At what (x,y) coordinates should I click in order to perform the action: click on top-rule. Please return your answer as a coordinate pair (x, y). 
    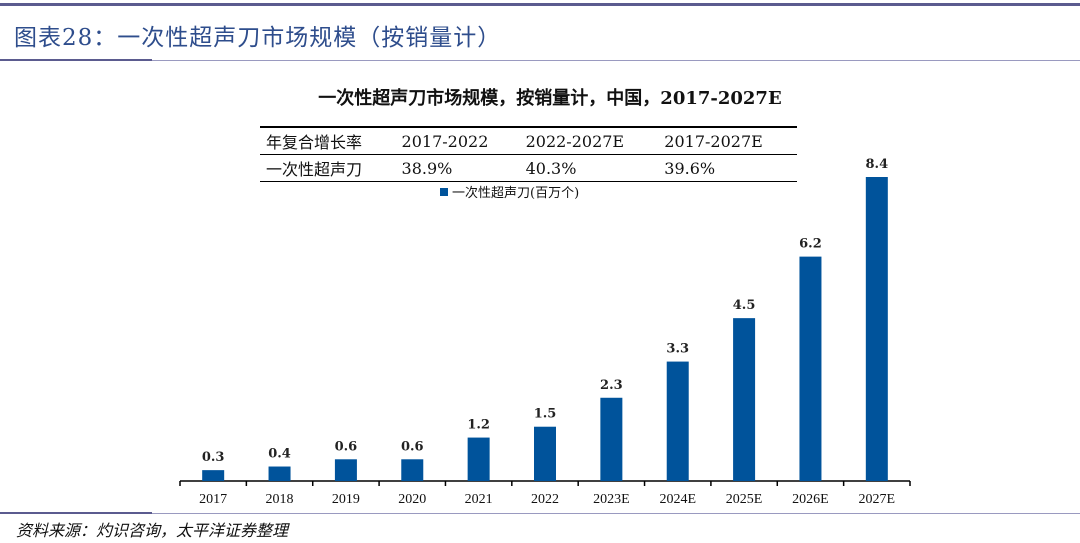
    Looking at the image, I should click on (540, 4).